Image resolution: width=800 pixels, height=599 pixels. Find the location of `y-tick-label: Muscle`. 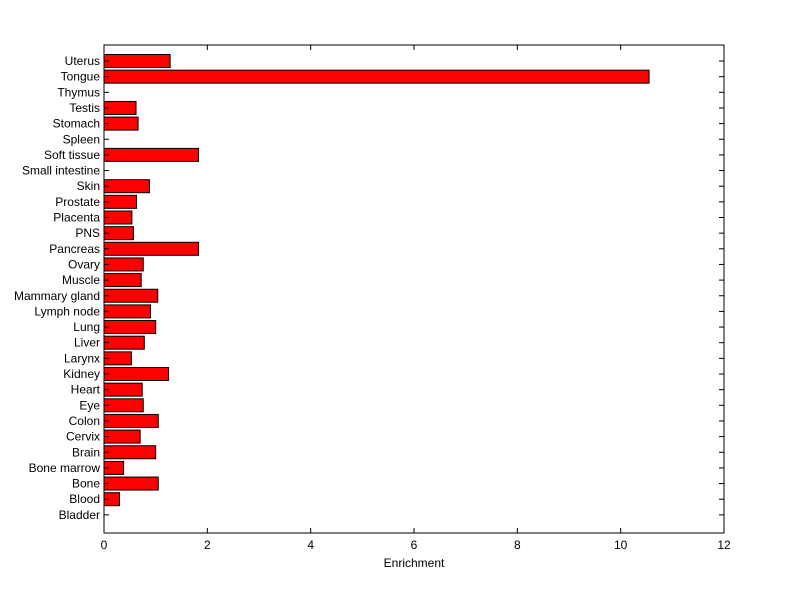

y-tick-label: Muscle is located at coordinates (81, 280).